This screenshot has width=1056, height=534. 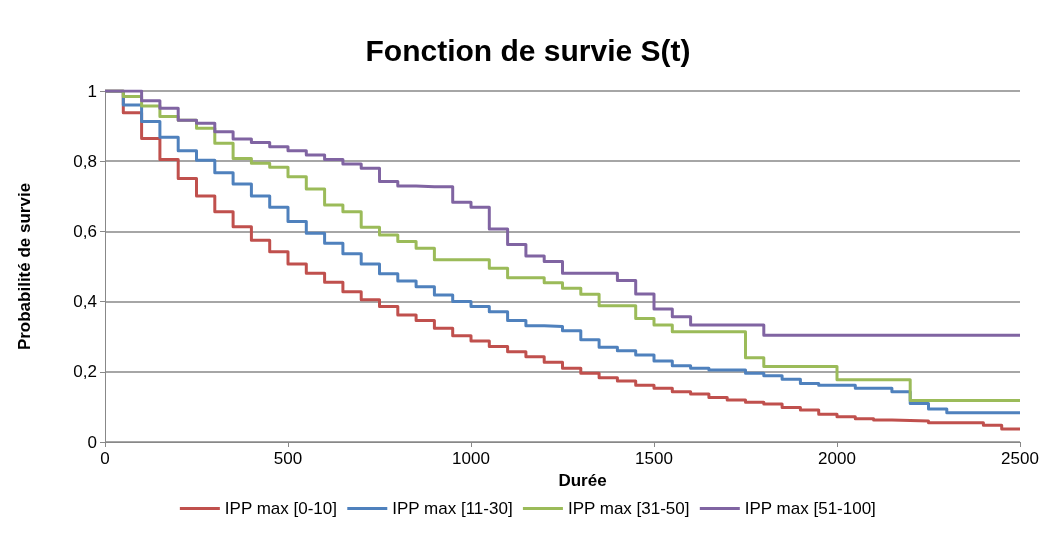 What do you see at coordinates (582, 480) in the screenshot?
I see `x-axis-title: Durée` at bounding box center [582, 480].